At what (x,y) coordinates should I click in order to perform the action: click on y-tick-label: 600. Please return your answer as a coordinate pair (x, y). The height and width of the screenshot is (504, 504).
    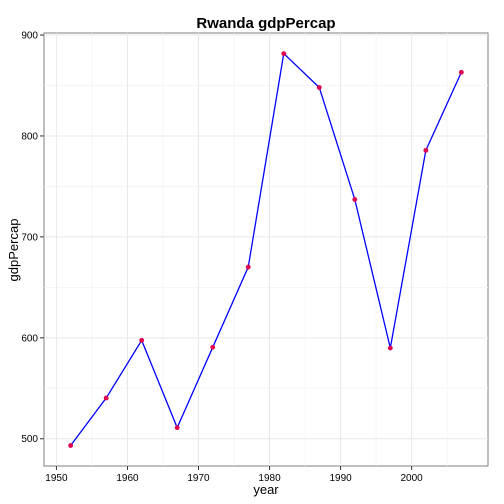
    Looking at the image, I should click on (29, 338).